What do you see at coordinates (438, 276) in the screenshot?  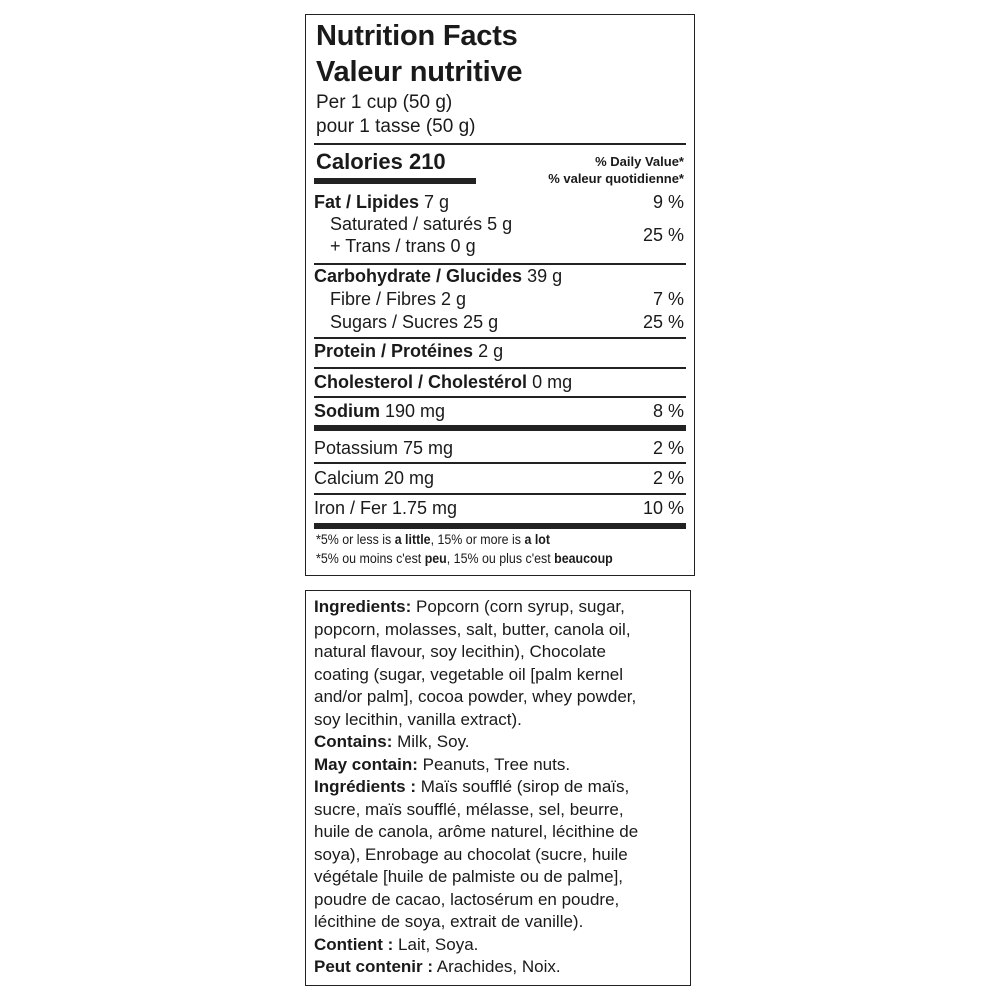 I see `nutrient-label: Carbohydrate / Glucides 39 g` at bounding box center [438, 276].